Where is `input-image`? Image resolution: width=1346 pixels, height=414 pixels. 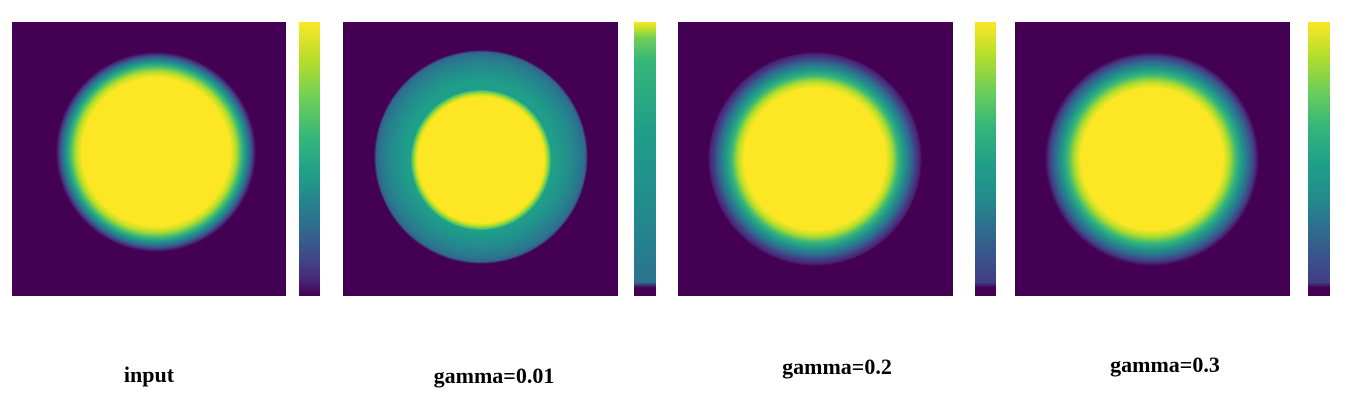
input-image is located at coordinates (149, 159).